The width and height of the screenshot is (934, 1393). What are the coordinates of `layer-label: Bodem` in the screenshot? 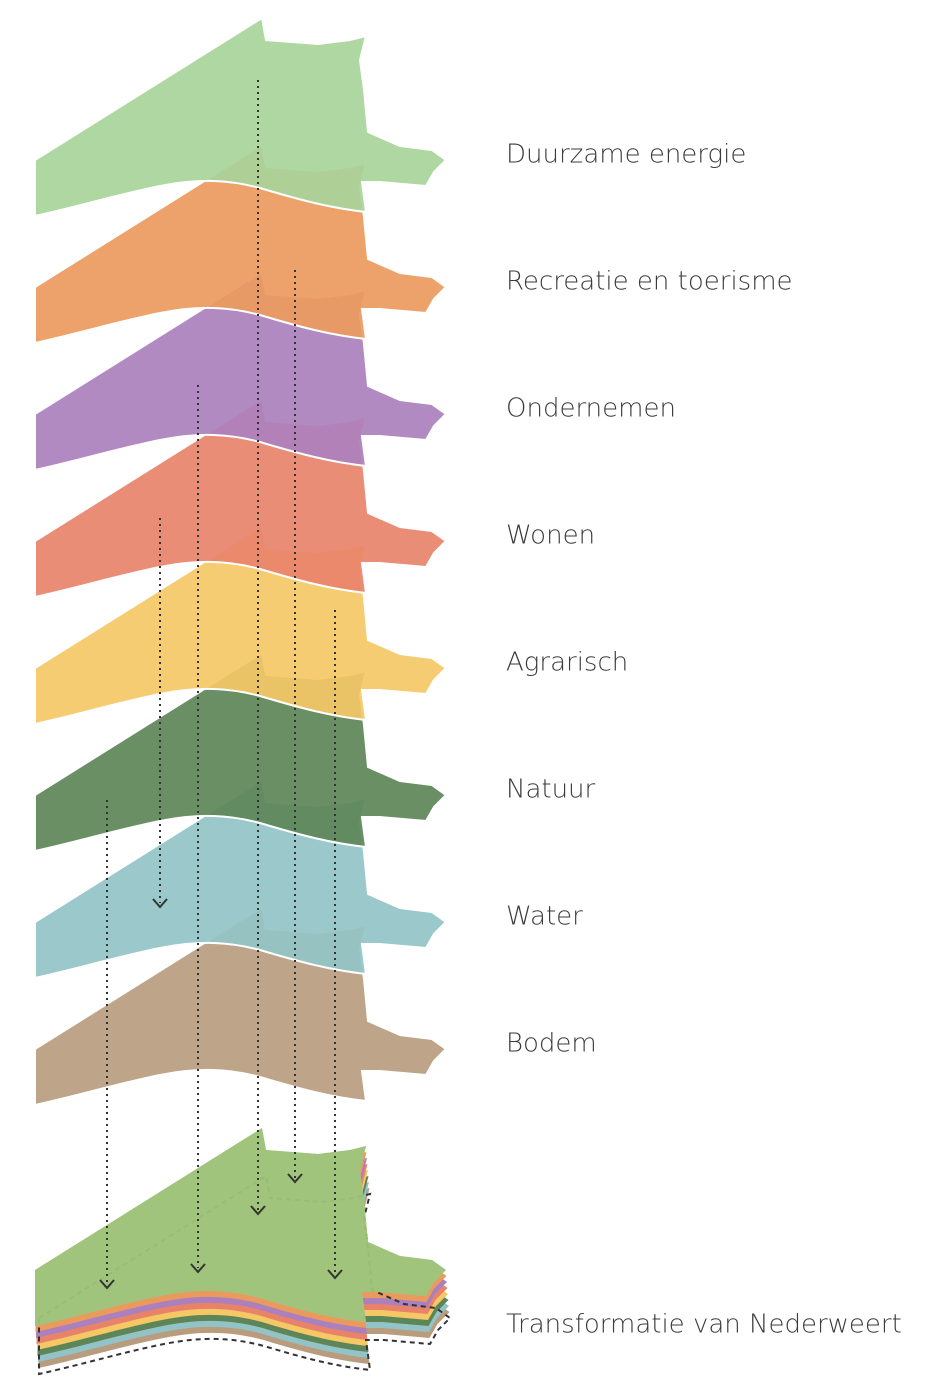 It's located at (551, 1044).